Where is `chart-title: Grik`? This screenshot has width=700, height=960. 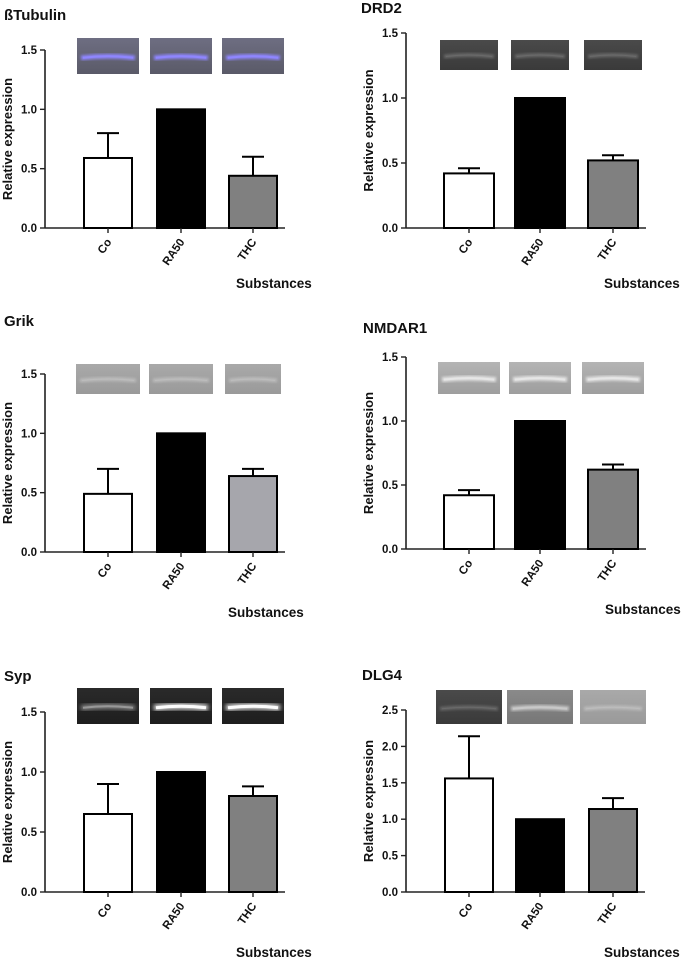
chart-title: Grik is located at coordinates (19, 321).